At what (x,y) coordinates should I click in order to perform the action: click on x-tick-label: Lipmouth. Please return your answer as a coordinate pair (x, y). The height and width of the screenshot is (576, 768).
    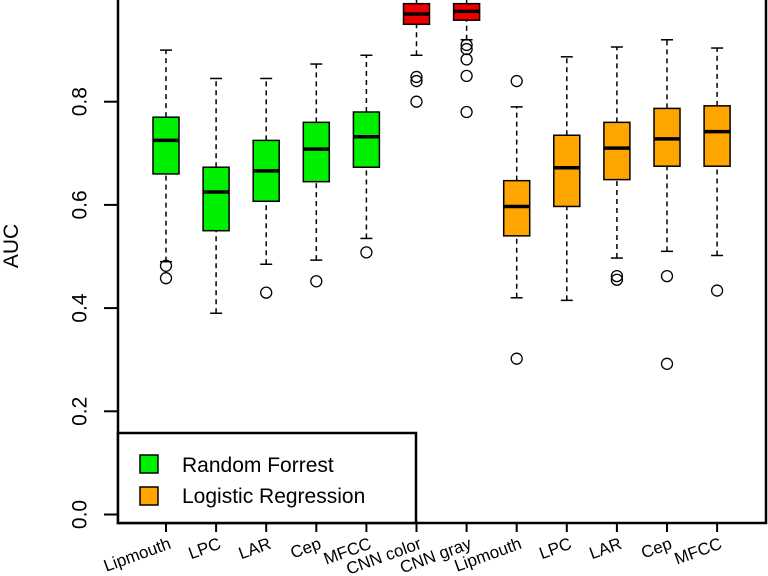
    Looking at the image, I should click on (137, 555).